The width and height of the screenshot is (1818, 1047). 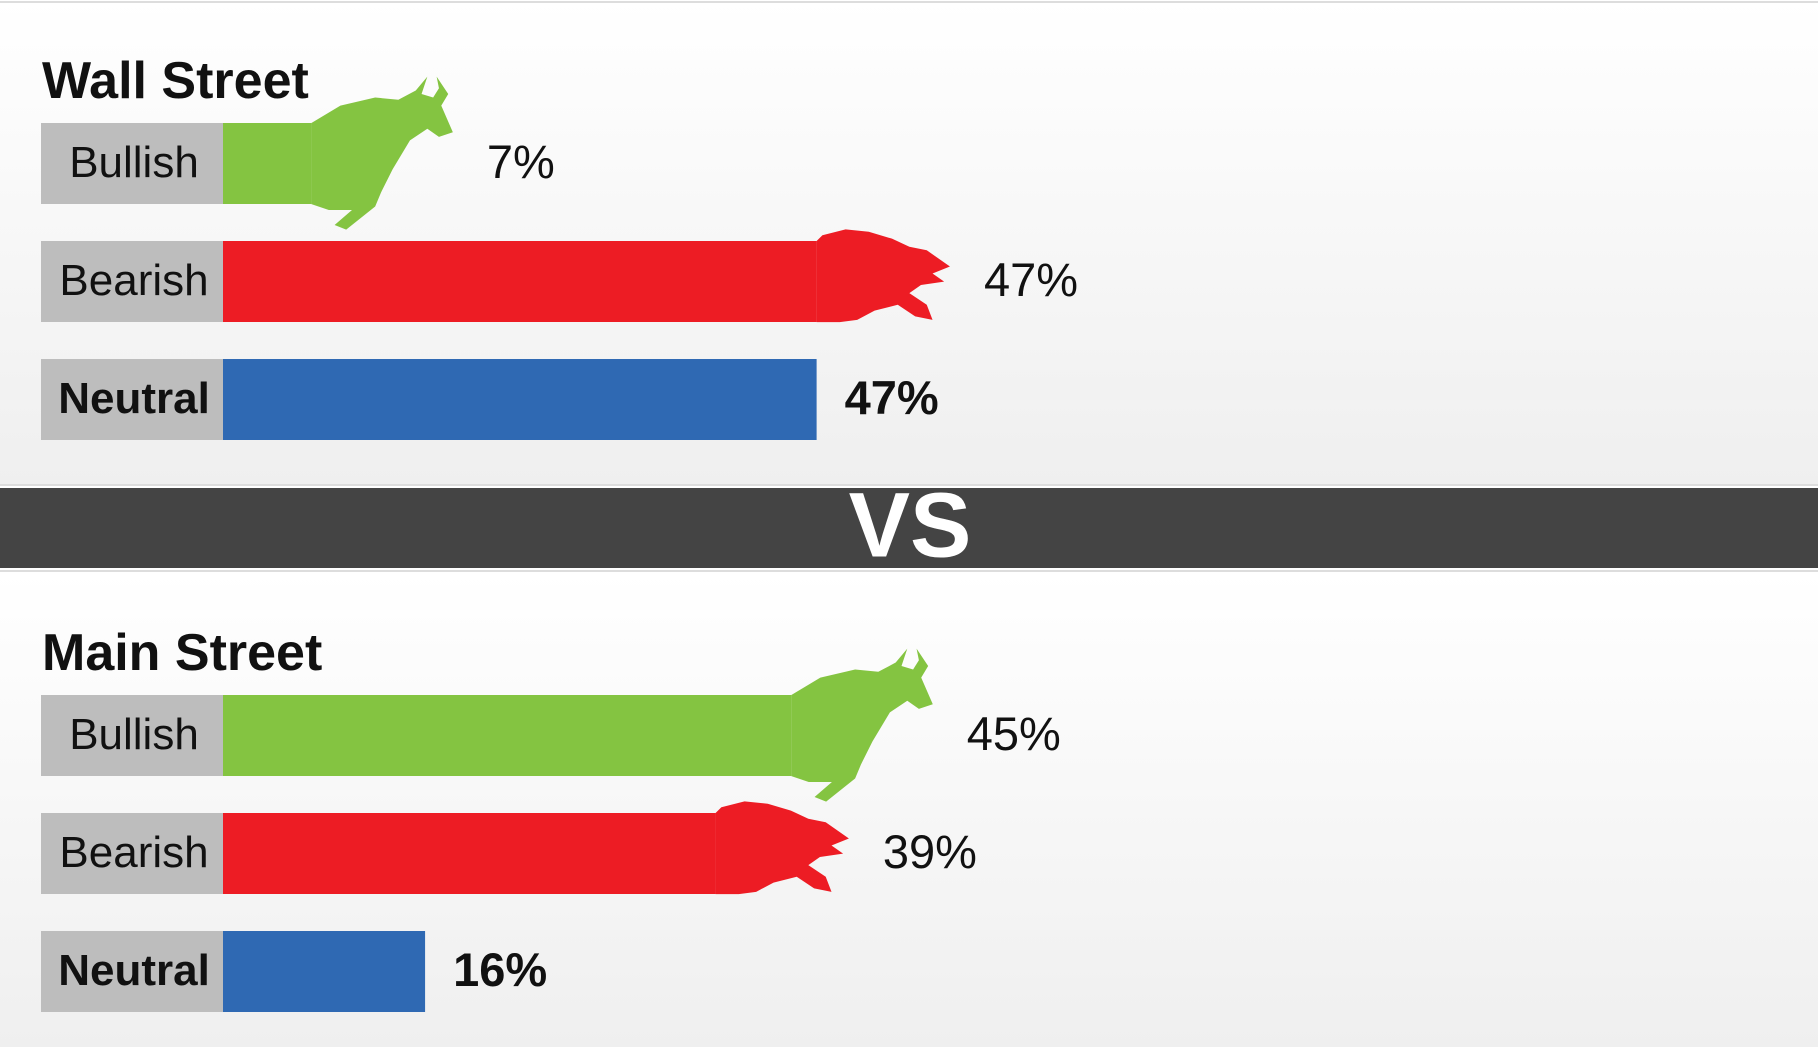 What do you see at coordinates (182, 653) in the screenshot?
I see `section-title: Main Street` at bounding box center [182, 653].